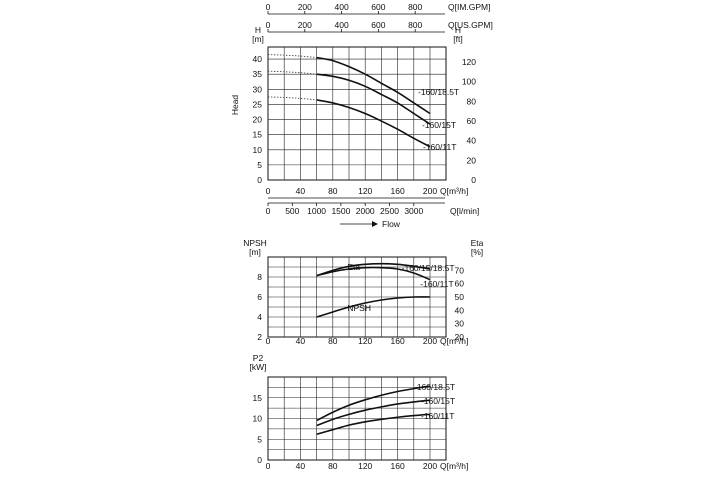 The image size is (720, 480). What do you see at coordinates (460, 297) in the screenshot?
I see `y-right-tick-label: 50` at bounding box center [460, 297].